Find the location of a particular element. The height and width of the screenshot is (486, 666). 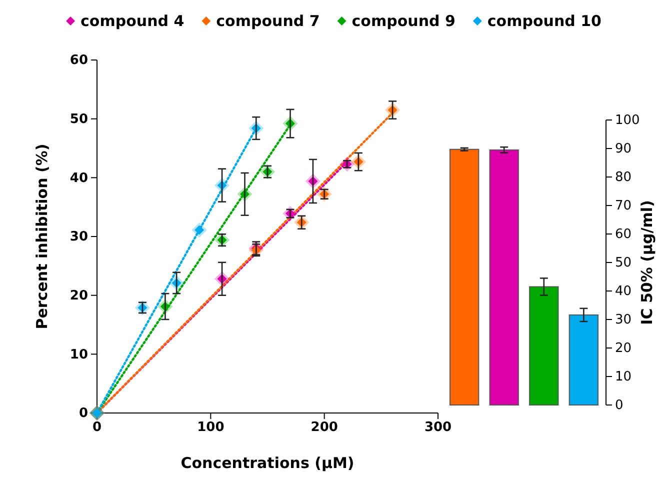

y-tick-label: 100 is located at coordinates (627, 120).